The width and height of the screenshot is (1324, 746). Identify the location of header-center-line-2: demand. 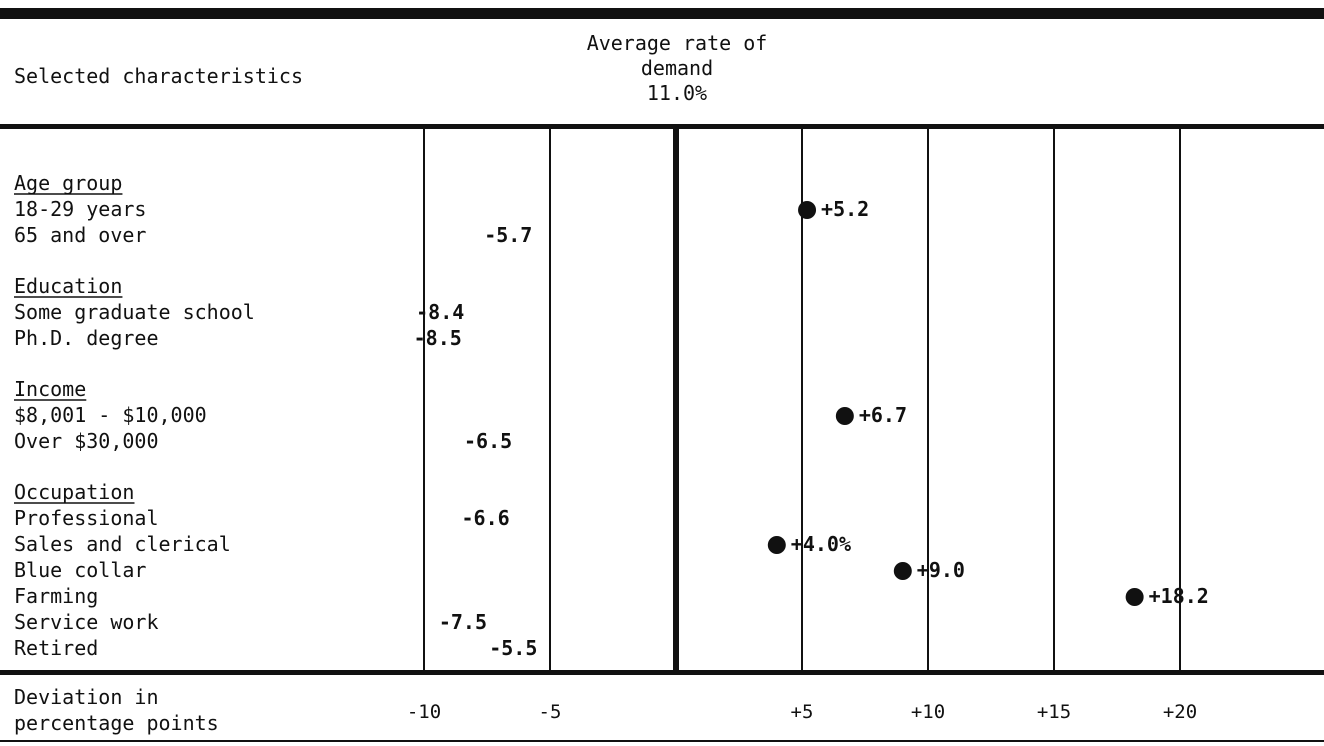
(677, 68).